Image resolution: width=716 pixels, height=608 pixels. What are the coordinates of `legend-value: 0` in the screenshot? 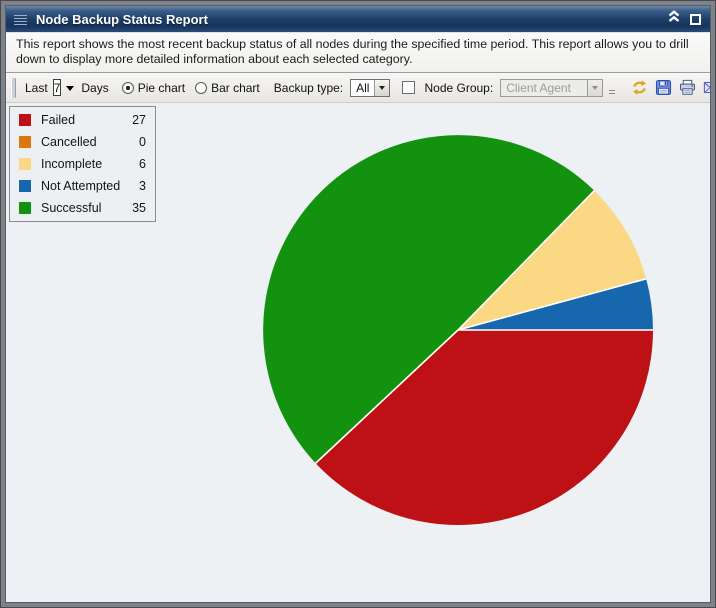 It's located at (142, 142).